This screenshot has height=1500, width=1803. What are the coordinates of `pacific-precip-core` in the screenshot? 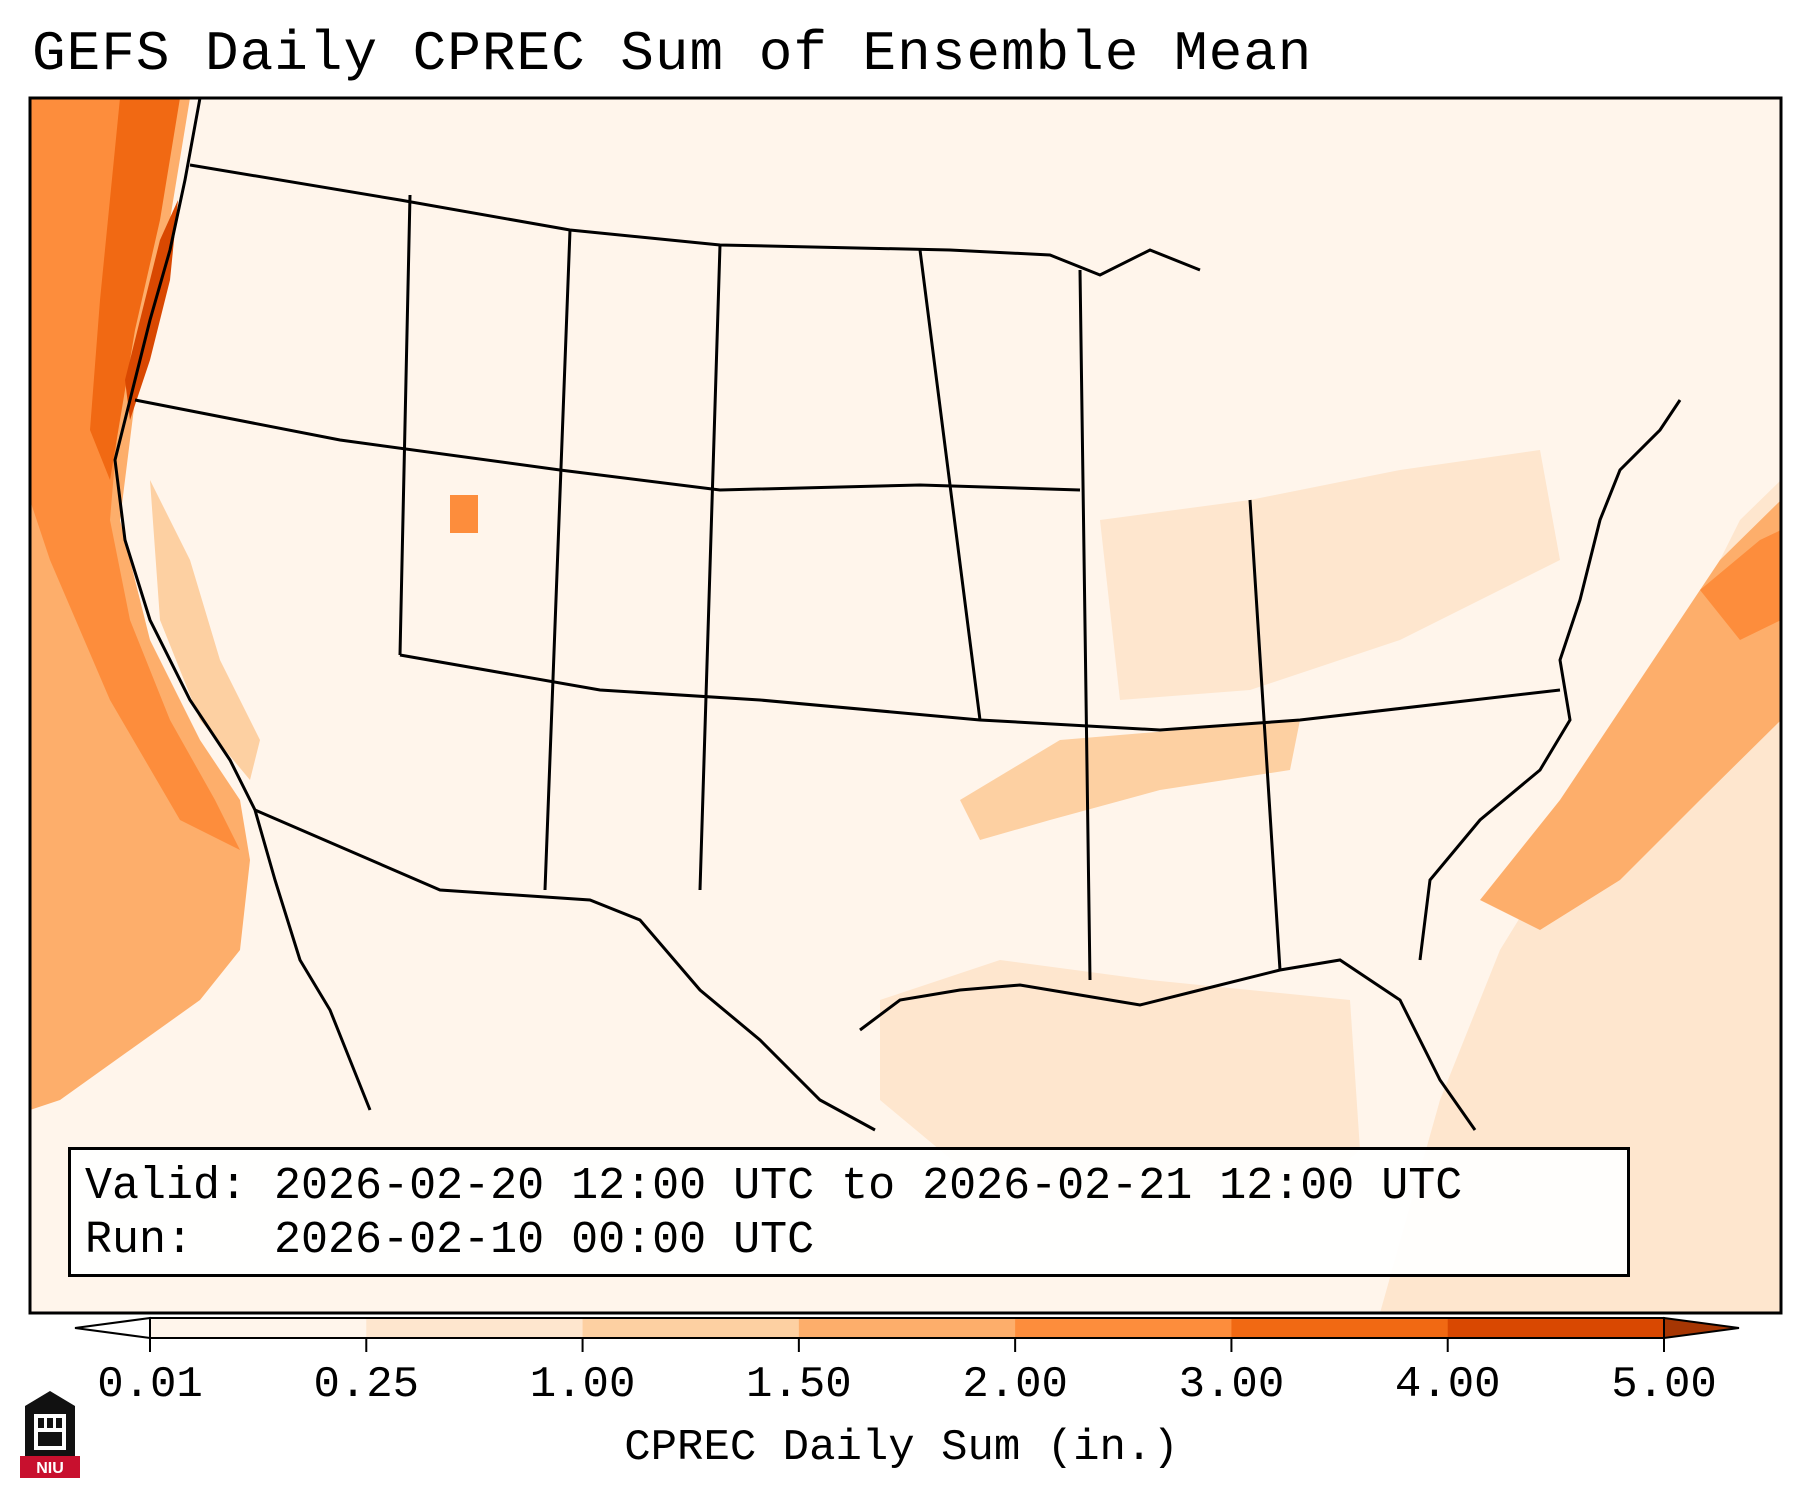 It's located at (135, 289).